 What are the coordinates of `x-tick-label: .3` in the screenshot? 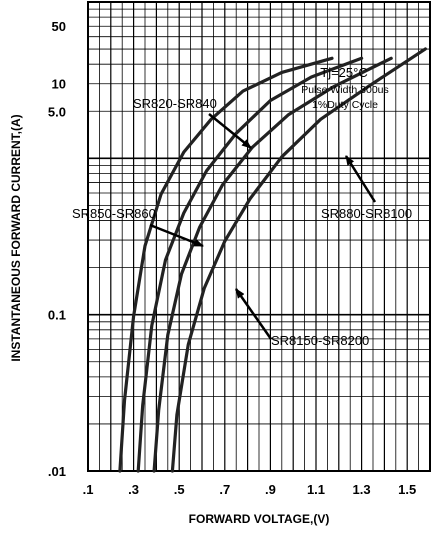 It's located at (133, 489).